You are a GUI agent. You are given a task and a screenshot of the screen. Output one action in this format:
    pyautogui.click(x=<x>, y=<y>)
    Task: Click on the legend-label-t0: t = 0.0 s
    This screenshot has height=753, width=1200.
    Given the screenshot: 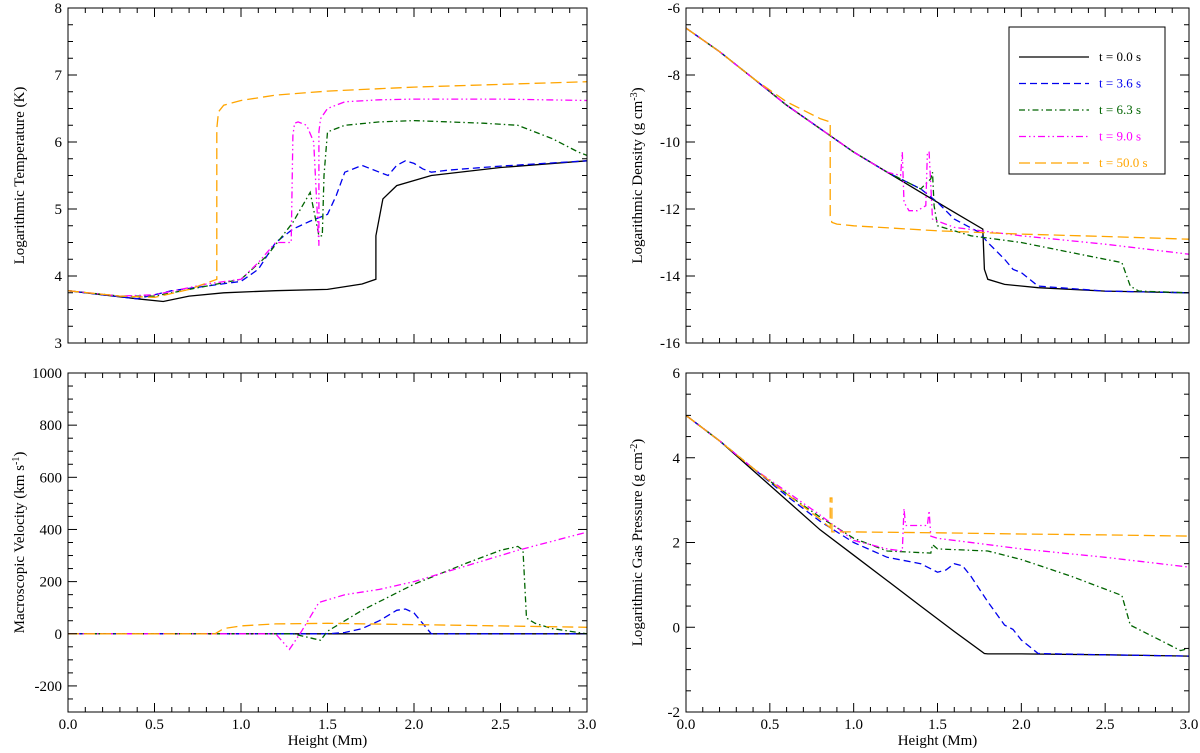 What is the action you would take?
    pyautogui.click(x=1120, y=56)
    